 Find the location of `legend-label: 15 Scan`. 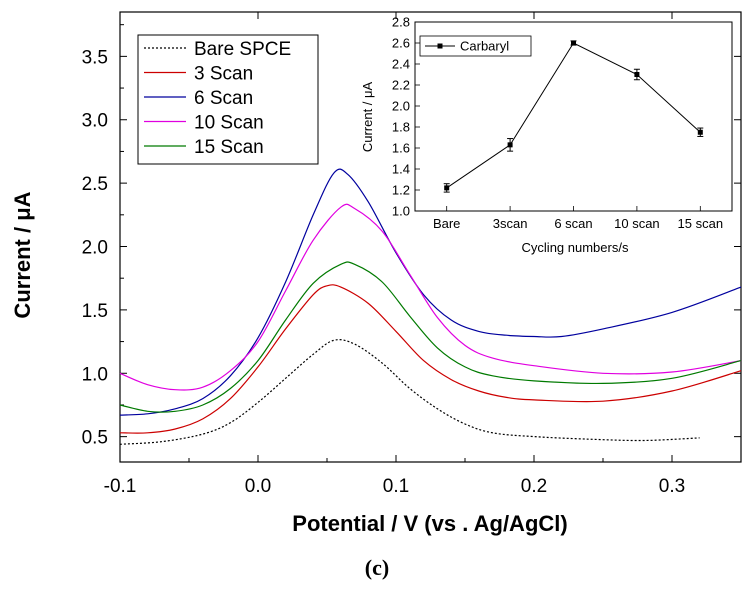

legend-label: 15 Scan is located at coordinates (229, 147).